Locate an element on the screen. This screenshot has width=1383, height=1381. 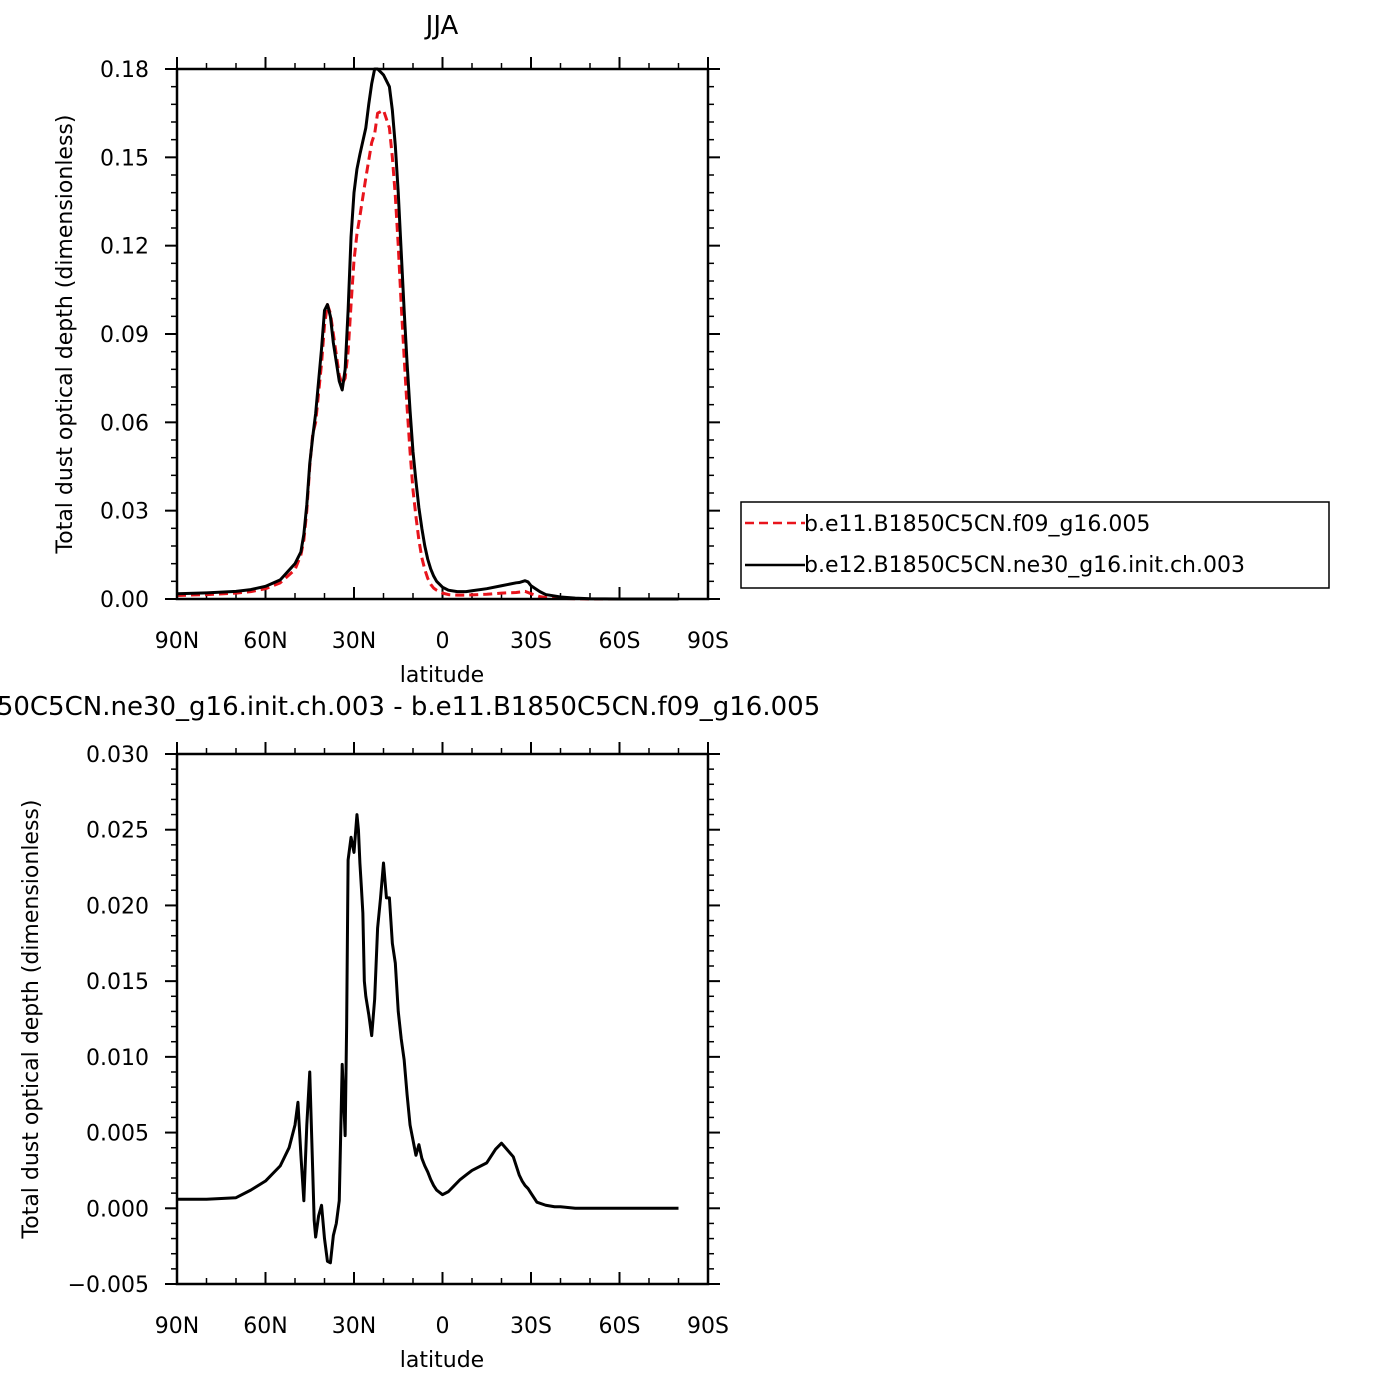
bottom-x-tick-label: 60S is located at coordinates (620, 1326).